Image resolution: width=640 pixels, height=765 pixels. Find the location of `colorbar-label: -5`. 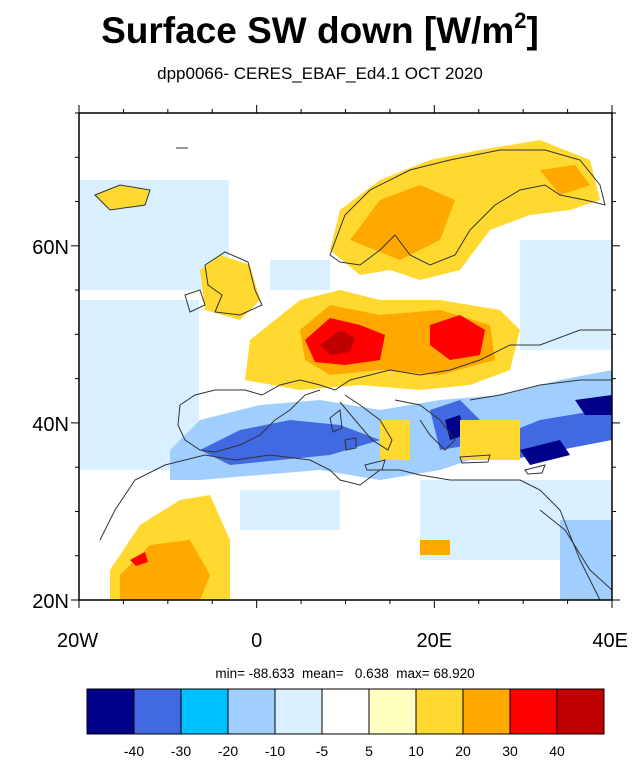

colorbar-label: -5 is located at coordinates (322, 751).